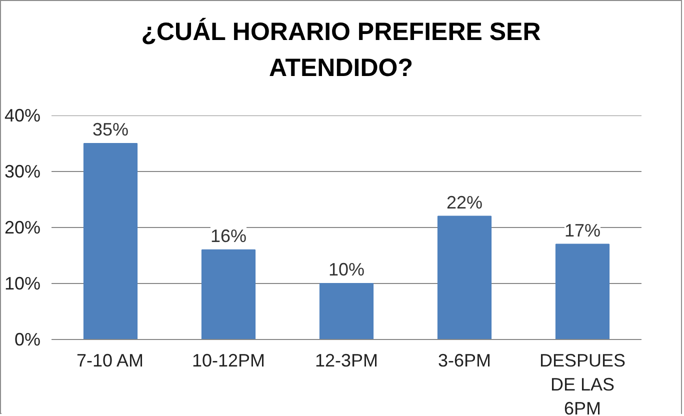 The image size is (684, 416). Describe the element at coordinates (110, 130) in the screenshot. I see `data-label: 35%` at that location.